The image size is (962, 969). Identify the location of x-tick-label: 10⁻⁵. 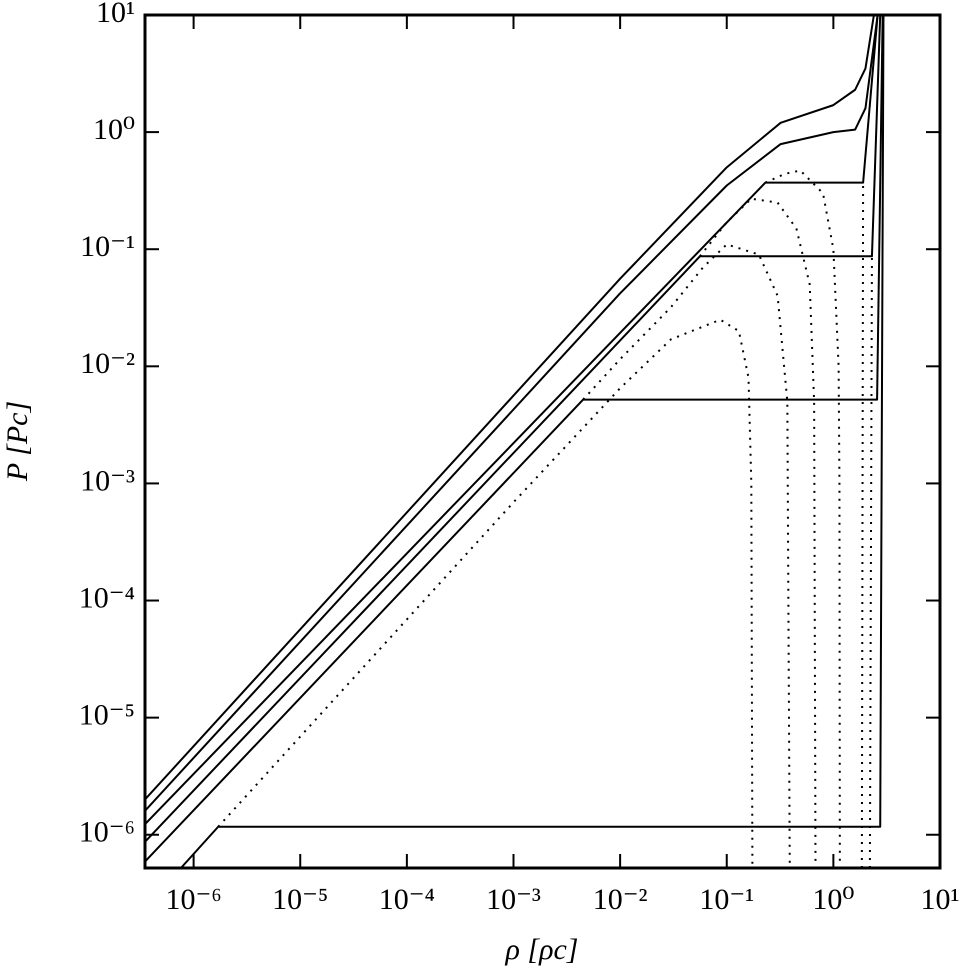
(300, 899).